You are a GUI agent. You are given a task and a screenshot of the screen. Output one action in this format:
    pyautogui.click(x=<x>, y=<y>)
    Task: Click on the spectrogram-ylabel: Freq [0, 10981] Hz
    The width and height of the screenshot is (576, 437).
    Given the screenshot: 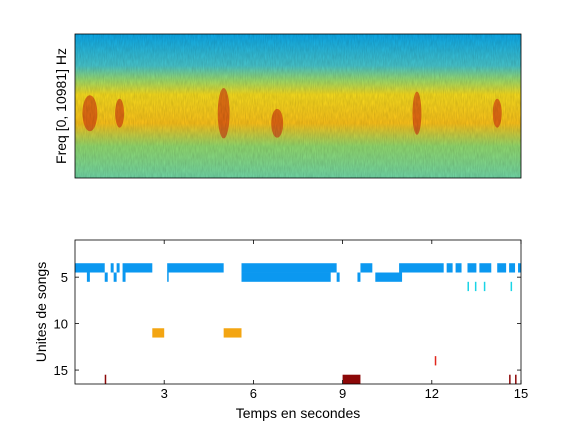 What is the action you would take?
    pyautogui.click(x=61, y=106)
    